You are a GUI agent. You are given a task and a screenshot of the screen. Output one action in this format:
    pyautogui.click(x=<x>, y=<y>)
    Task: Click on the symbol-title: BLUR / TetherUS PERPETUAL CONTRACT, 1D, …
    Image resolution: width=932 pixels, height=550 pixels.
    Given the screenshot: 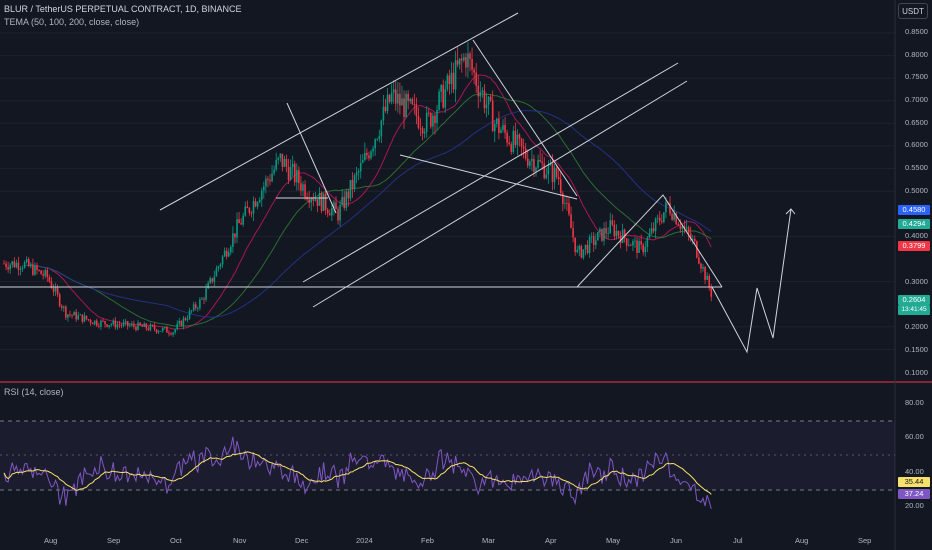 What is the action you would take?
    pyautogui.click(x=123, y=9)
    